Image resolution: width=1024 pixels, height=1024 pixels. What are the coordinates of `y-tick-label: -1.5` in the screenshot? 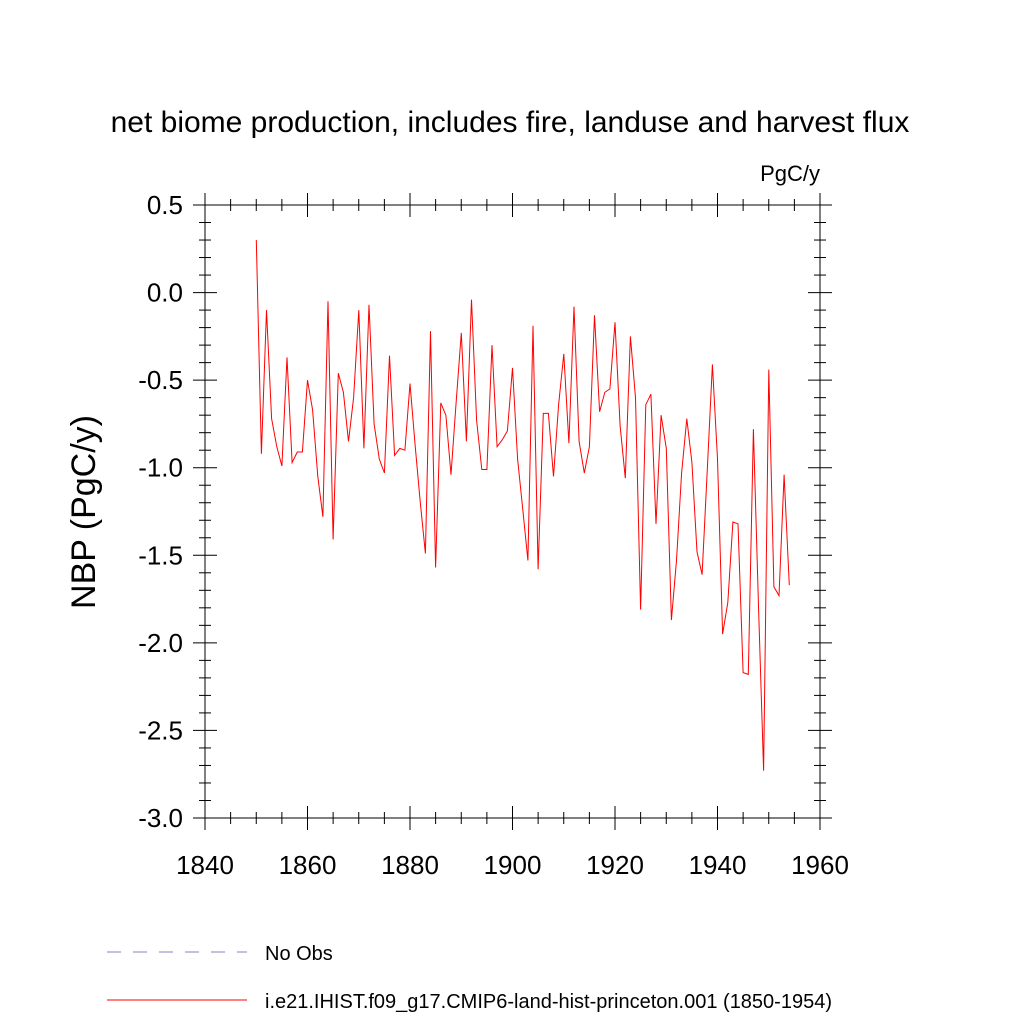 It's located at (160, 555).